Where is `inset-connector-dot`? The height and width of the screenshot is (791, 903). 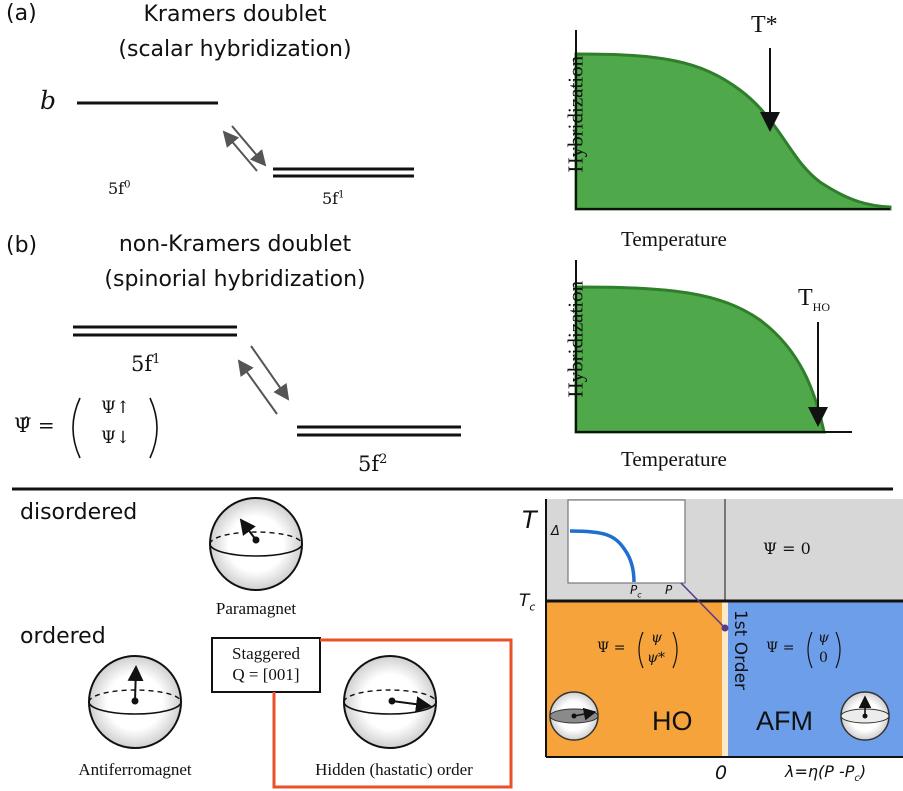
inset-connector-dot is located at coordinates (725, 628).